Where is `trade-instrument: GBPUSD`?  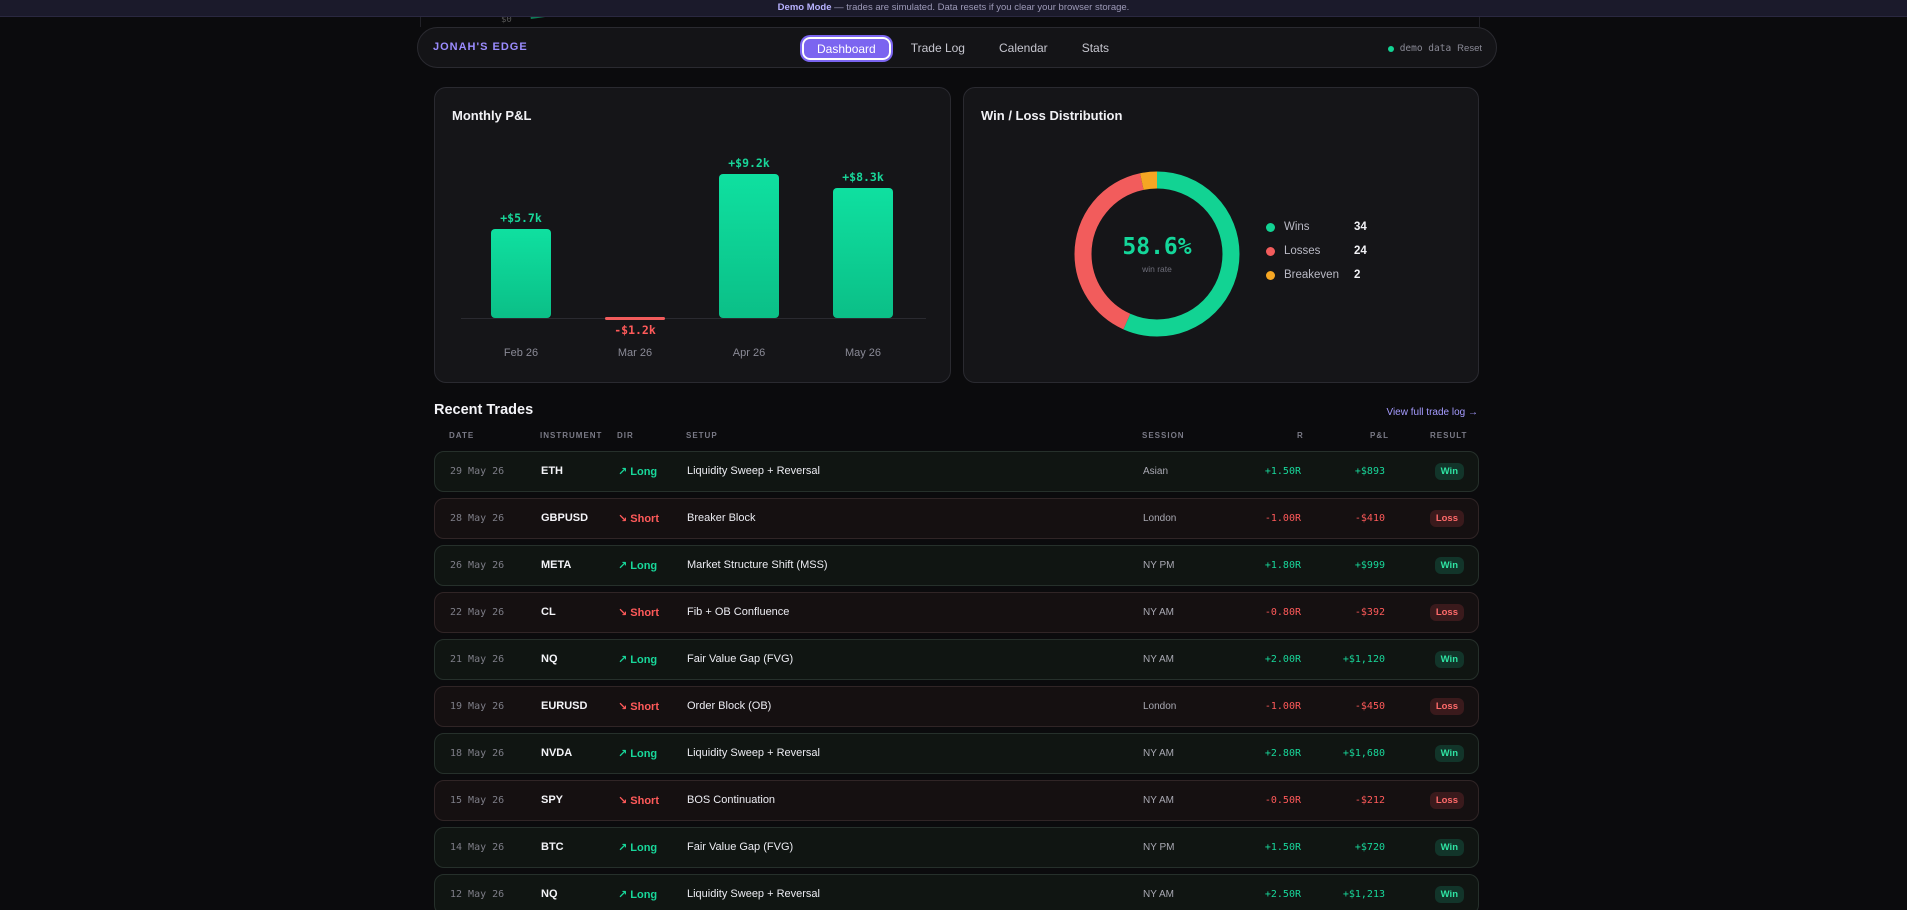
trade-instrument: GBPUSD is located at coordinates (565, 518).